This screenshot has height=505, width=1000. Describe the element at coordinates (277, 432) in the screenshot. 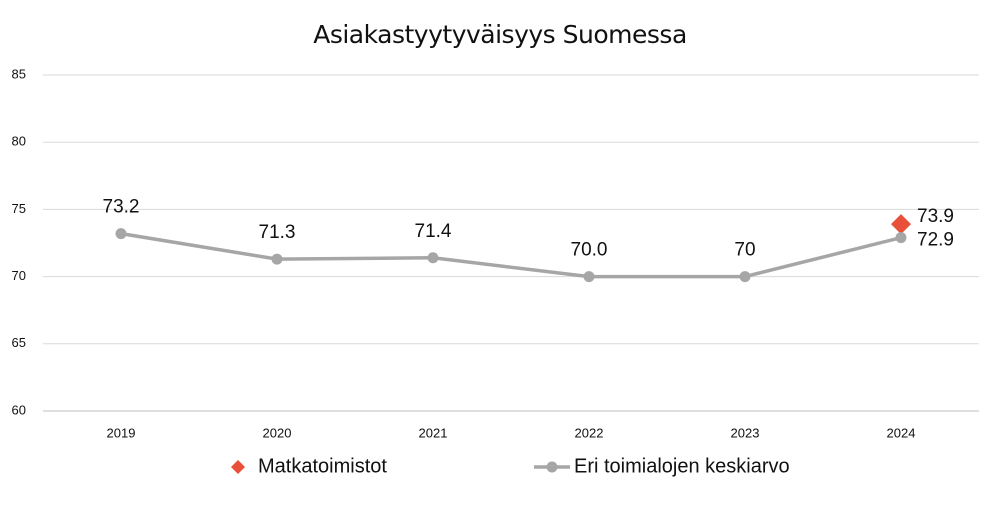

I see `x-tick-label: 2020` at that location.